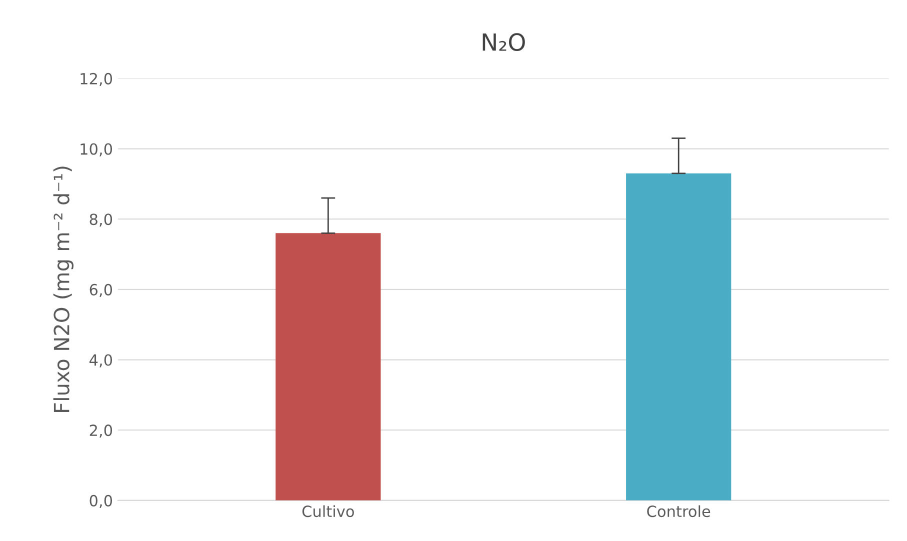  I want to click on x-tick-label: Cultivo, so click(328, 511).